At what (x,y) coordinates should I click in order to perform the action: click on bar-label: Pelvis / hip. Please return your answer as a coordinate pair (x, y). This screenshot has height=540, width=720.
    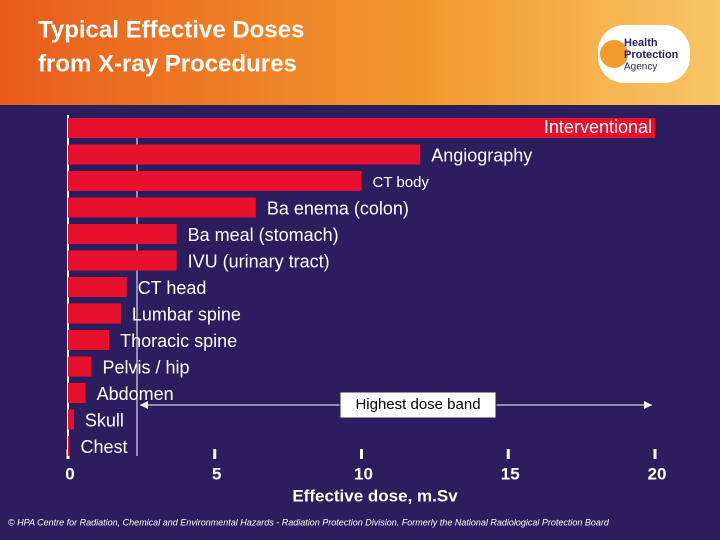
    Looking at the image, I should click on (145, 367).